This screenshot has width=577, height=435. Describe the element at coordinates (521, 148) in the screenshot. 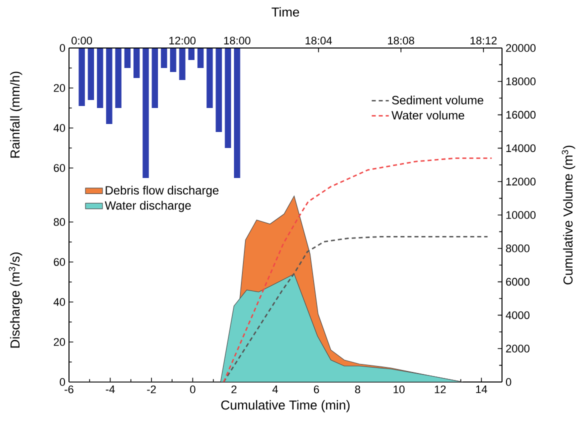

I see `y2-tick-label: 14000` at that location.